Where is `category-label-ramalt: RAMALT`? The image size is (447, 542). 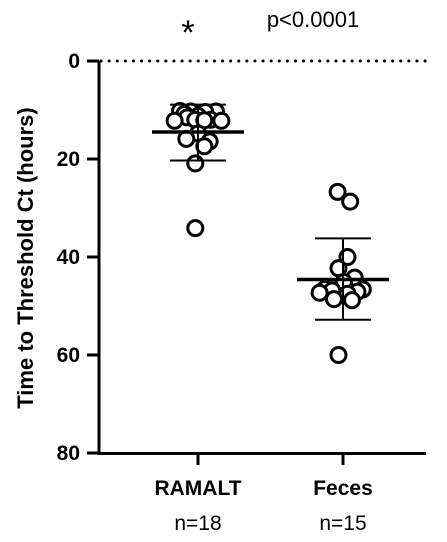
category-label-ramalt: RAMALT is located at coordinates (197, 488).